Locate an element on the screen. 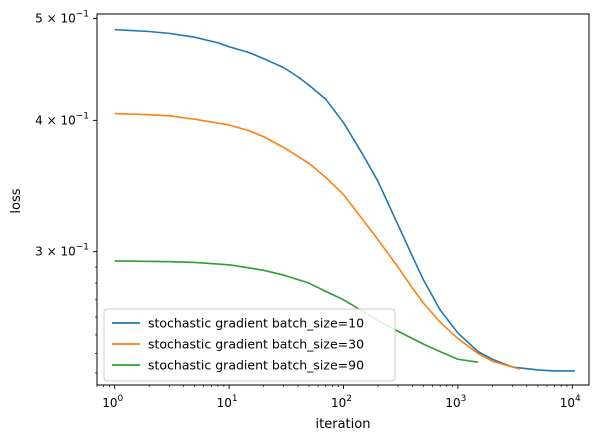  y-tick-label: 3 × 10⁻¹ is located at coordinates (62, 251).